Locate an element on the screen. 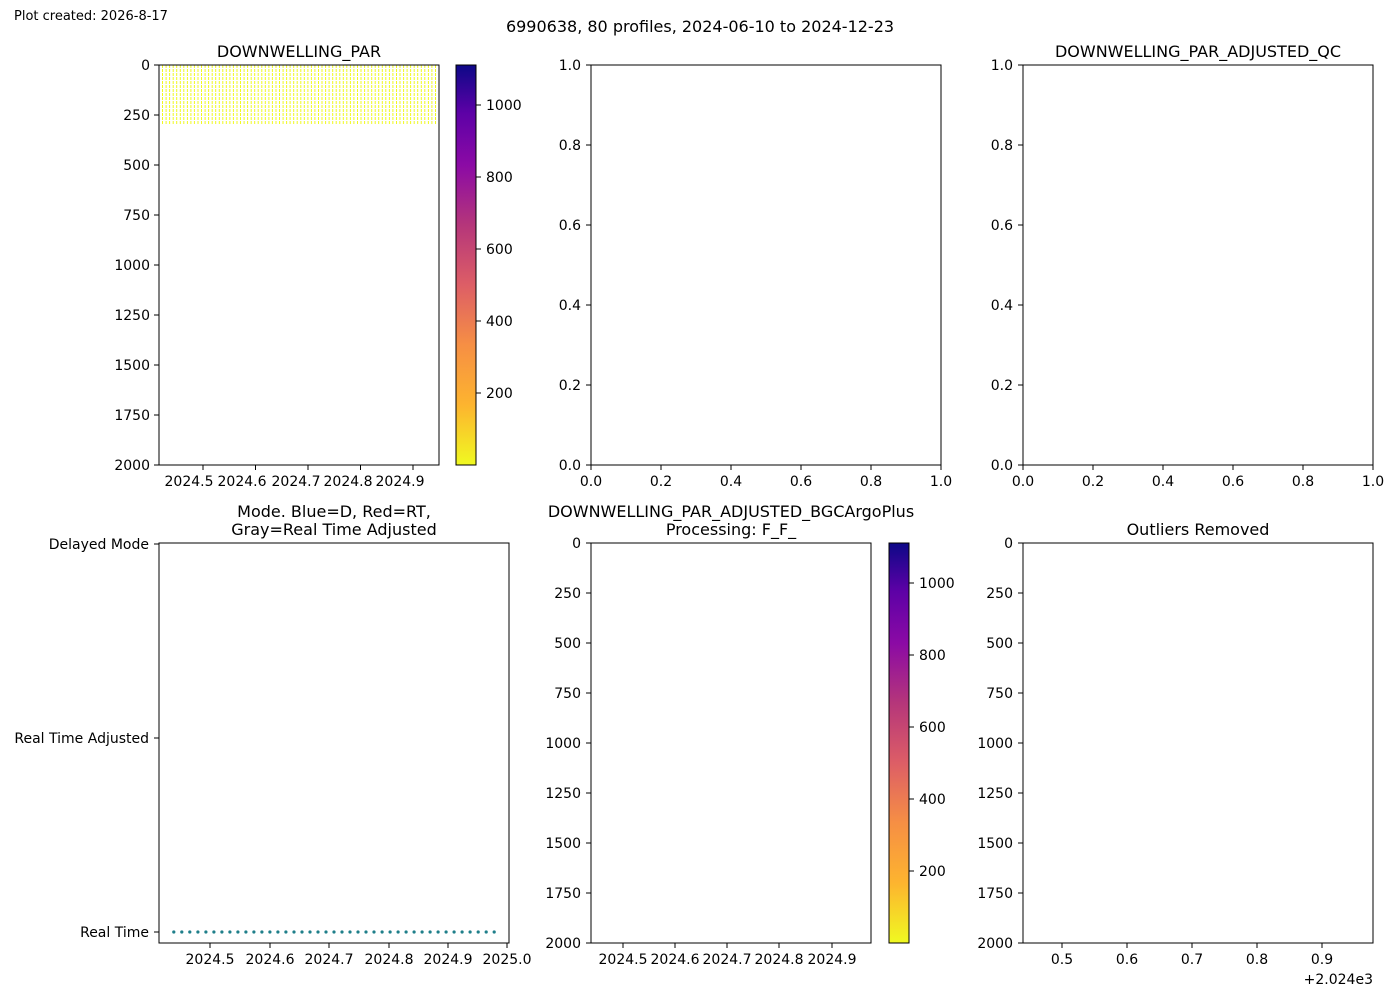  panel-1-title: DOWNWELLING_PAR is located at coordinates (299, 52).